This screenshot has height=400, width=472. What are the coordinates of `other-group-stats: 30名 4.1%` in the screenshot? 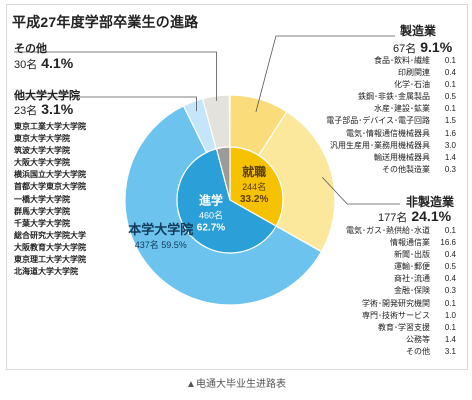 It's located at (43, 63).